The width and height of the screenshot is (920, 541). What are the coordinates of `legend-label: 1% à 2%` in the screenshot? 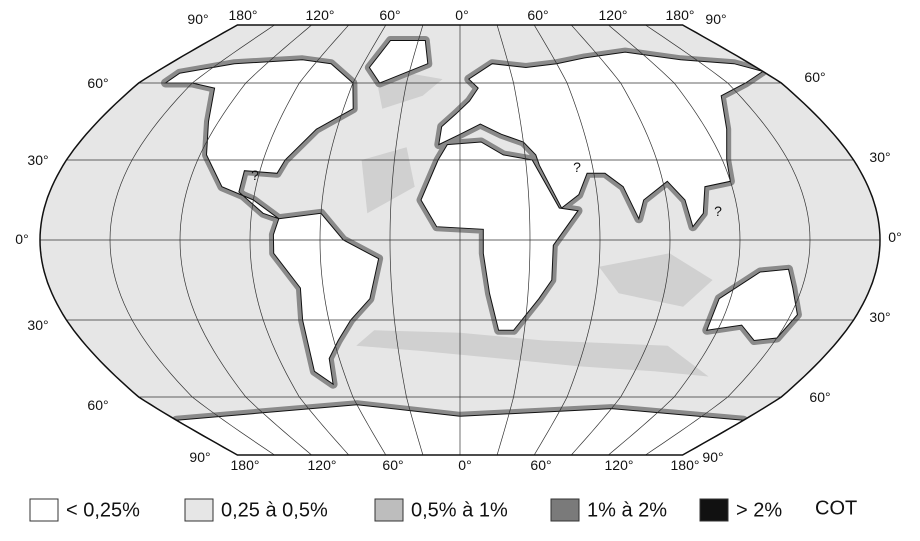 It's located at (627, 510).